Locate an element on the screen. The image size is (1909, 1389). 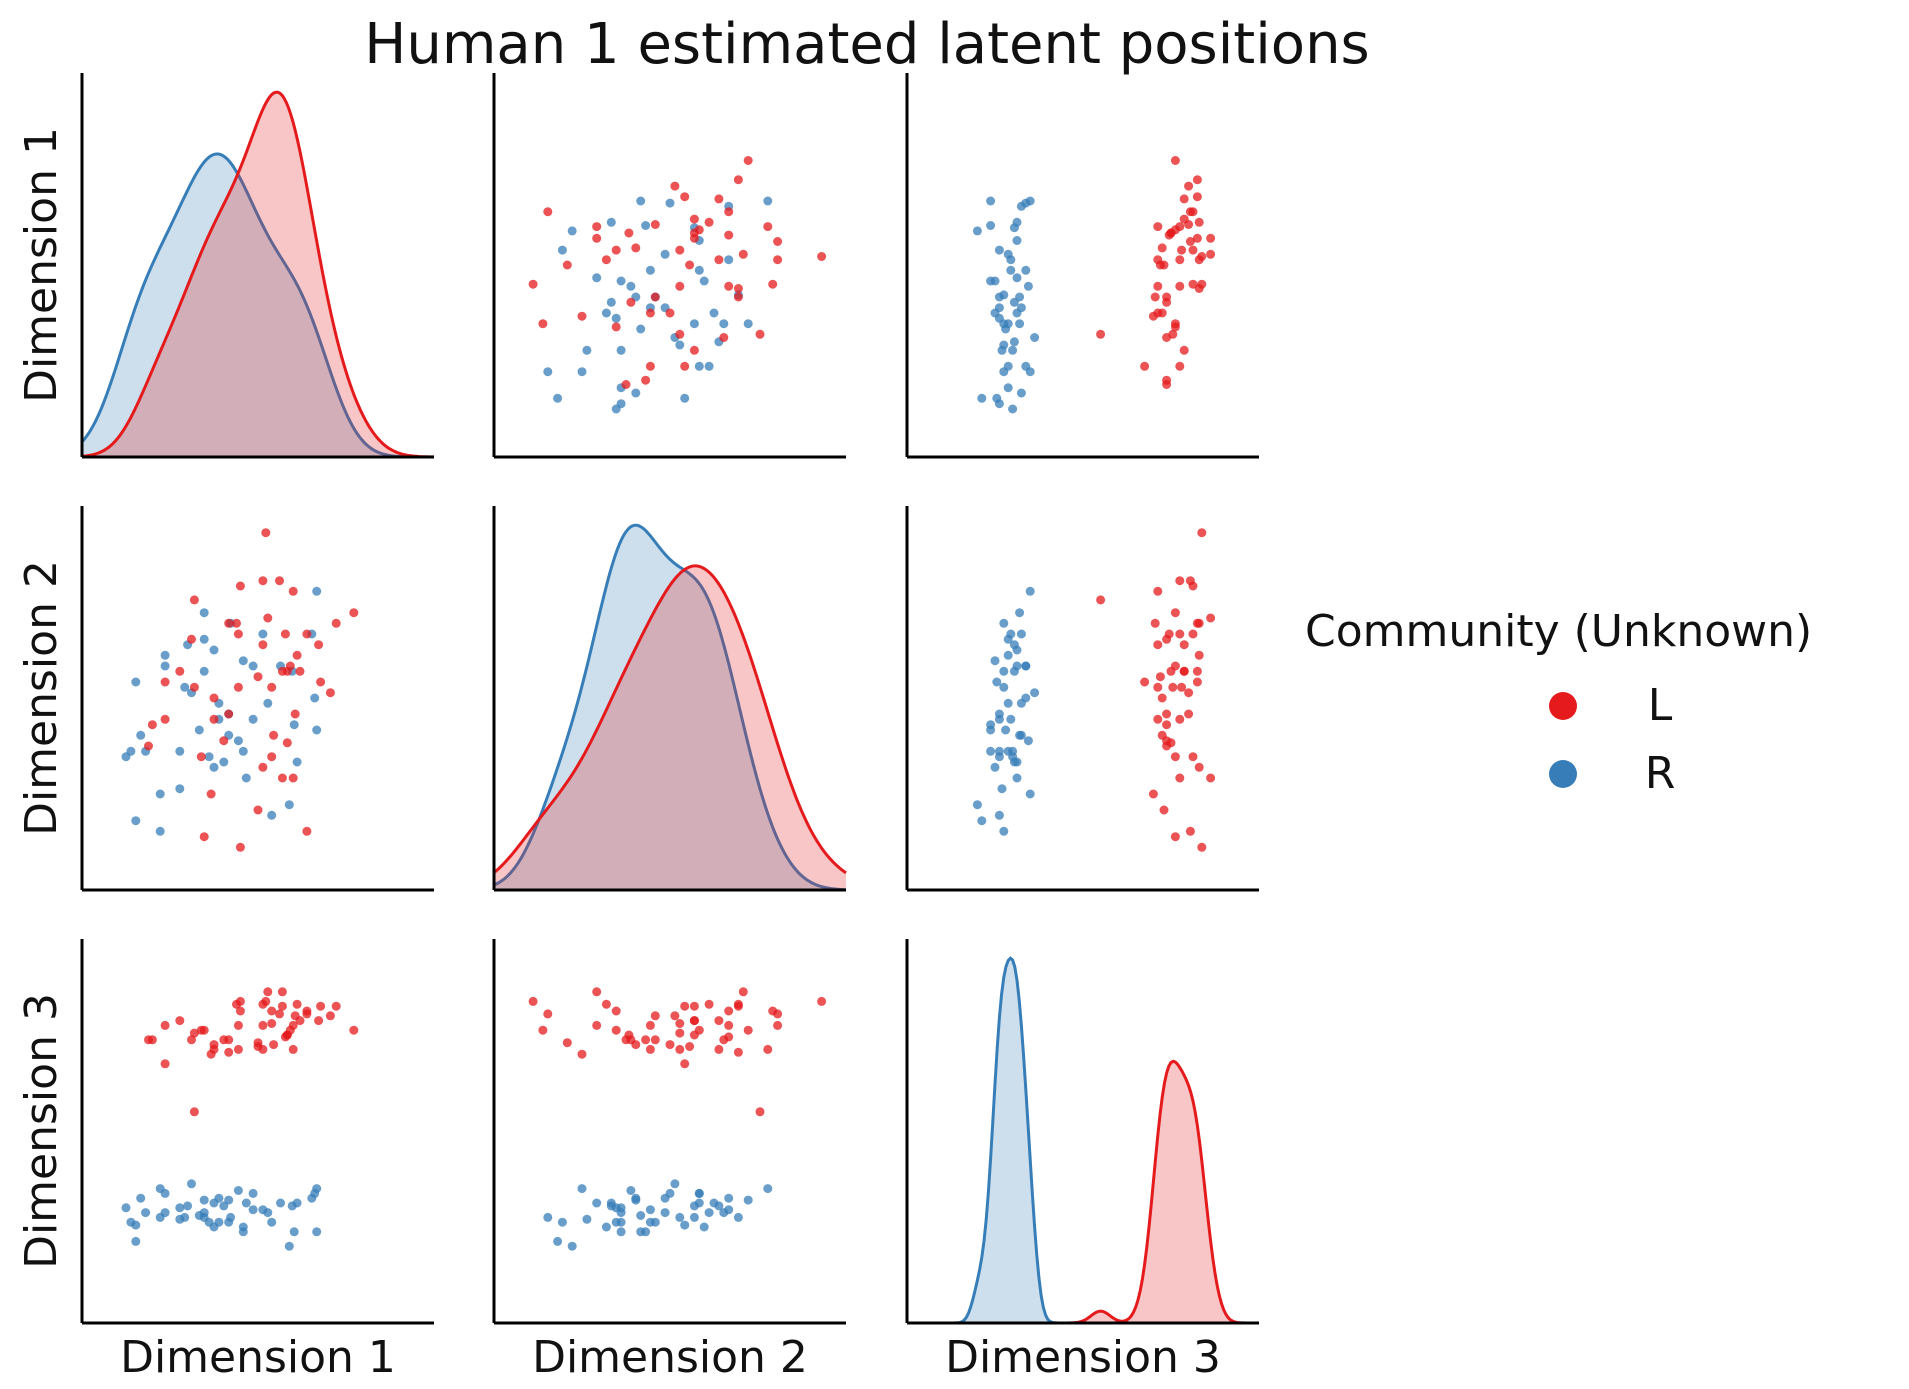
legend-label-R: R is located at coordinates (1660, 773).